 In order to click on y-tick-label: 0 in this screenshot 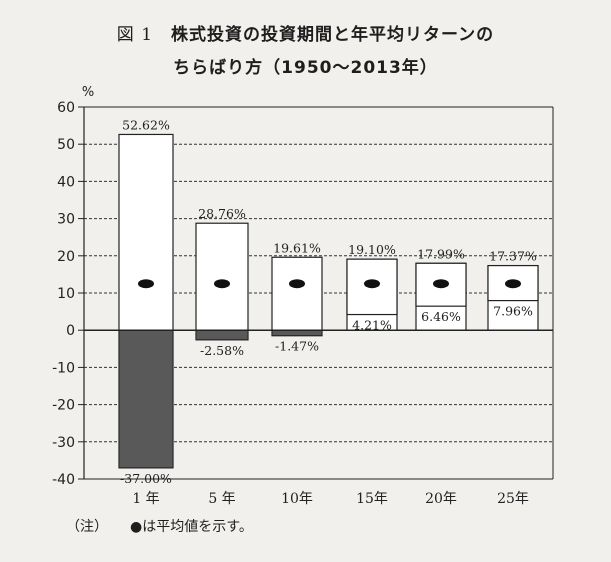, I will do `click(70, 331)`.